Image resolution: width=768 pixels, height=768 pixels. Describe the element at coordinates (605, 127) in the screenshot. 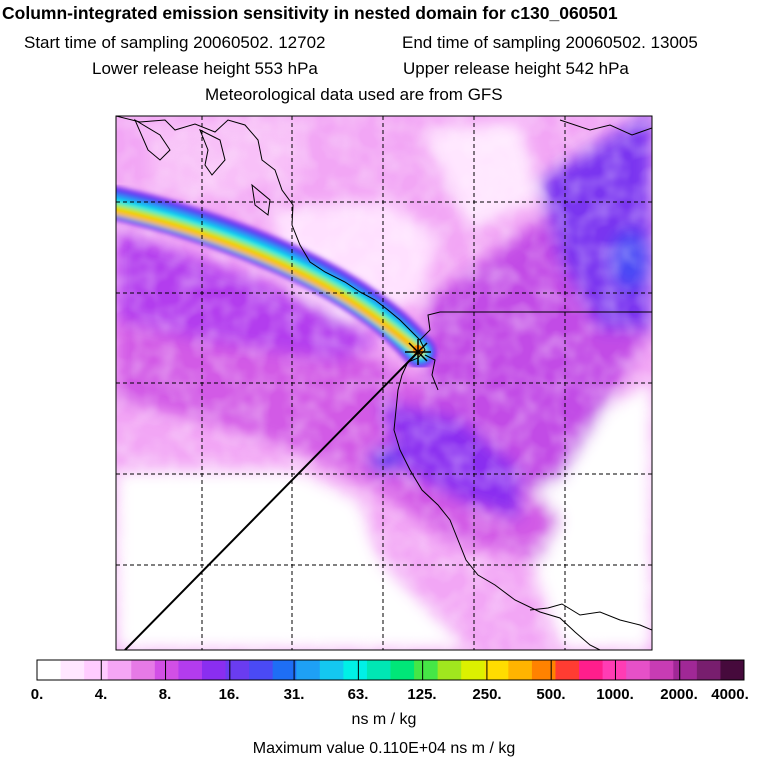

I see `north-coast` at that location.